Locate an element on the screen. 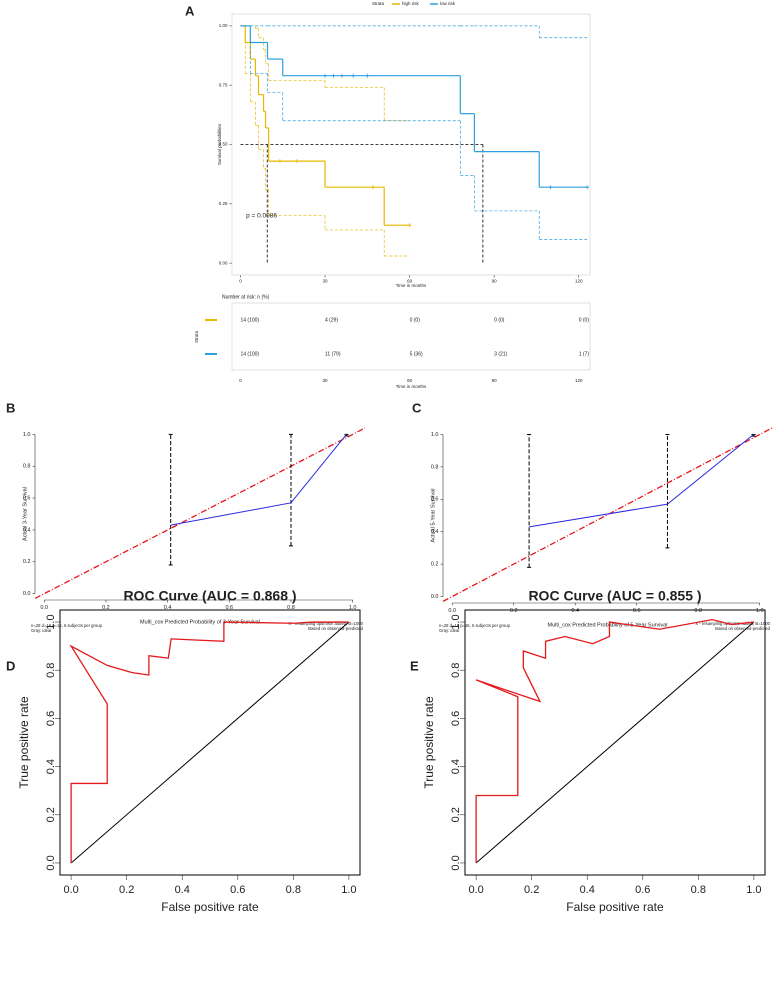 The width and height of the screenshot is (775, 1001). x-tick-label: 60 is located at coordinates (410, 281).